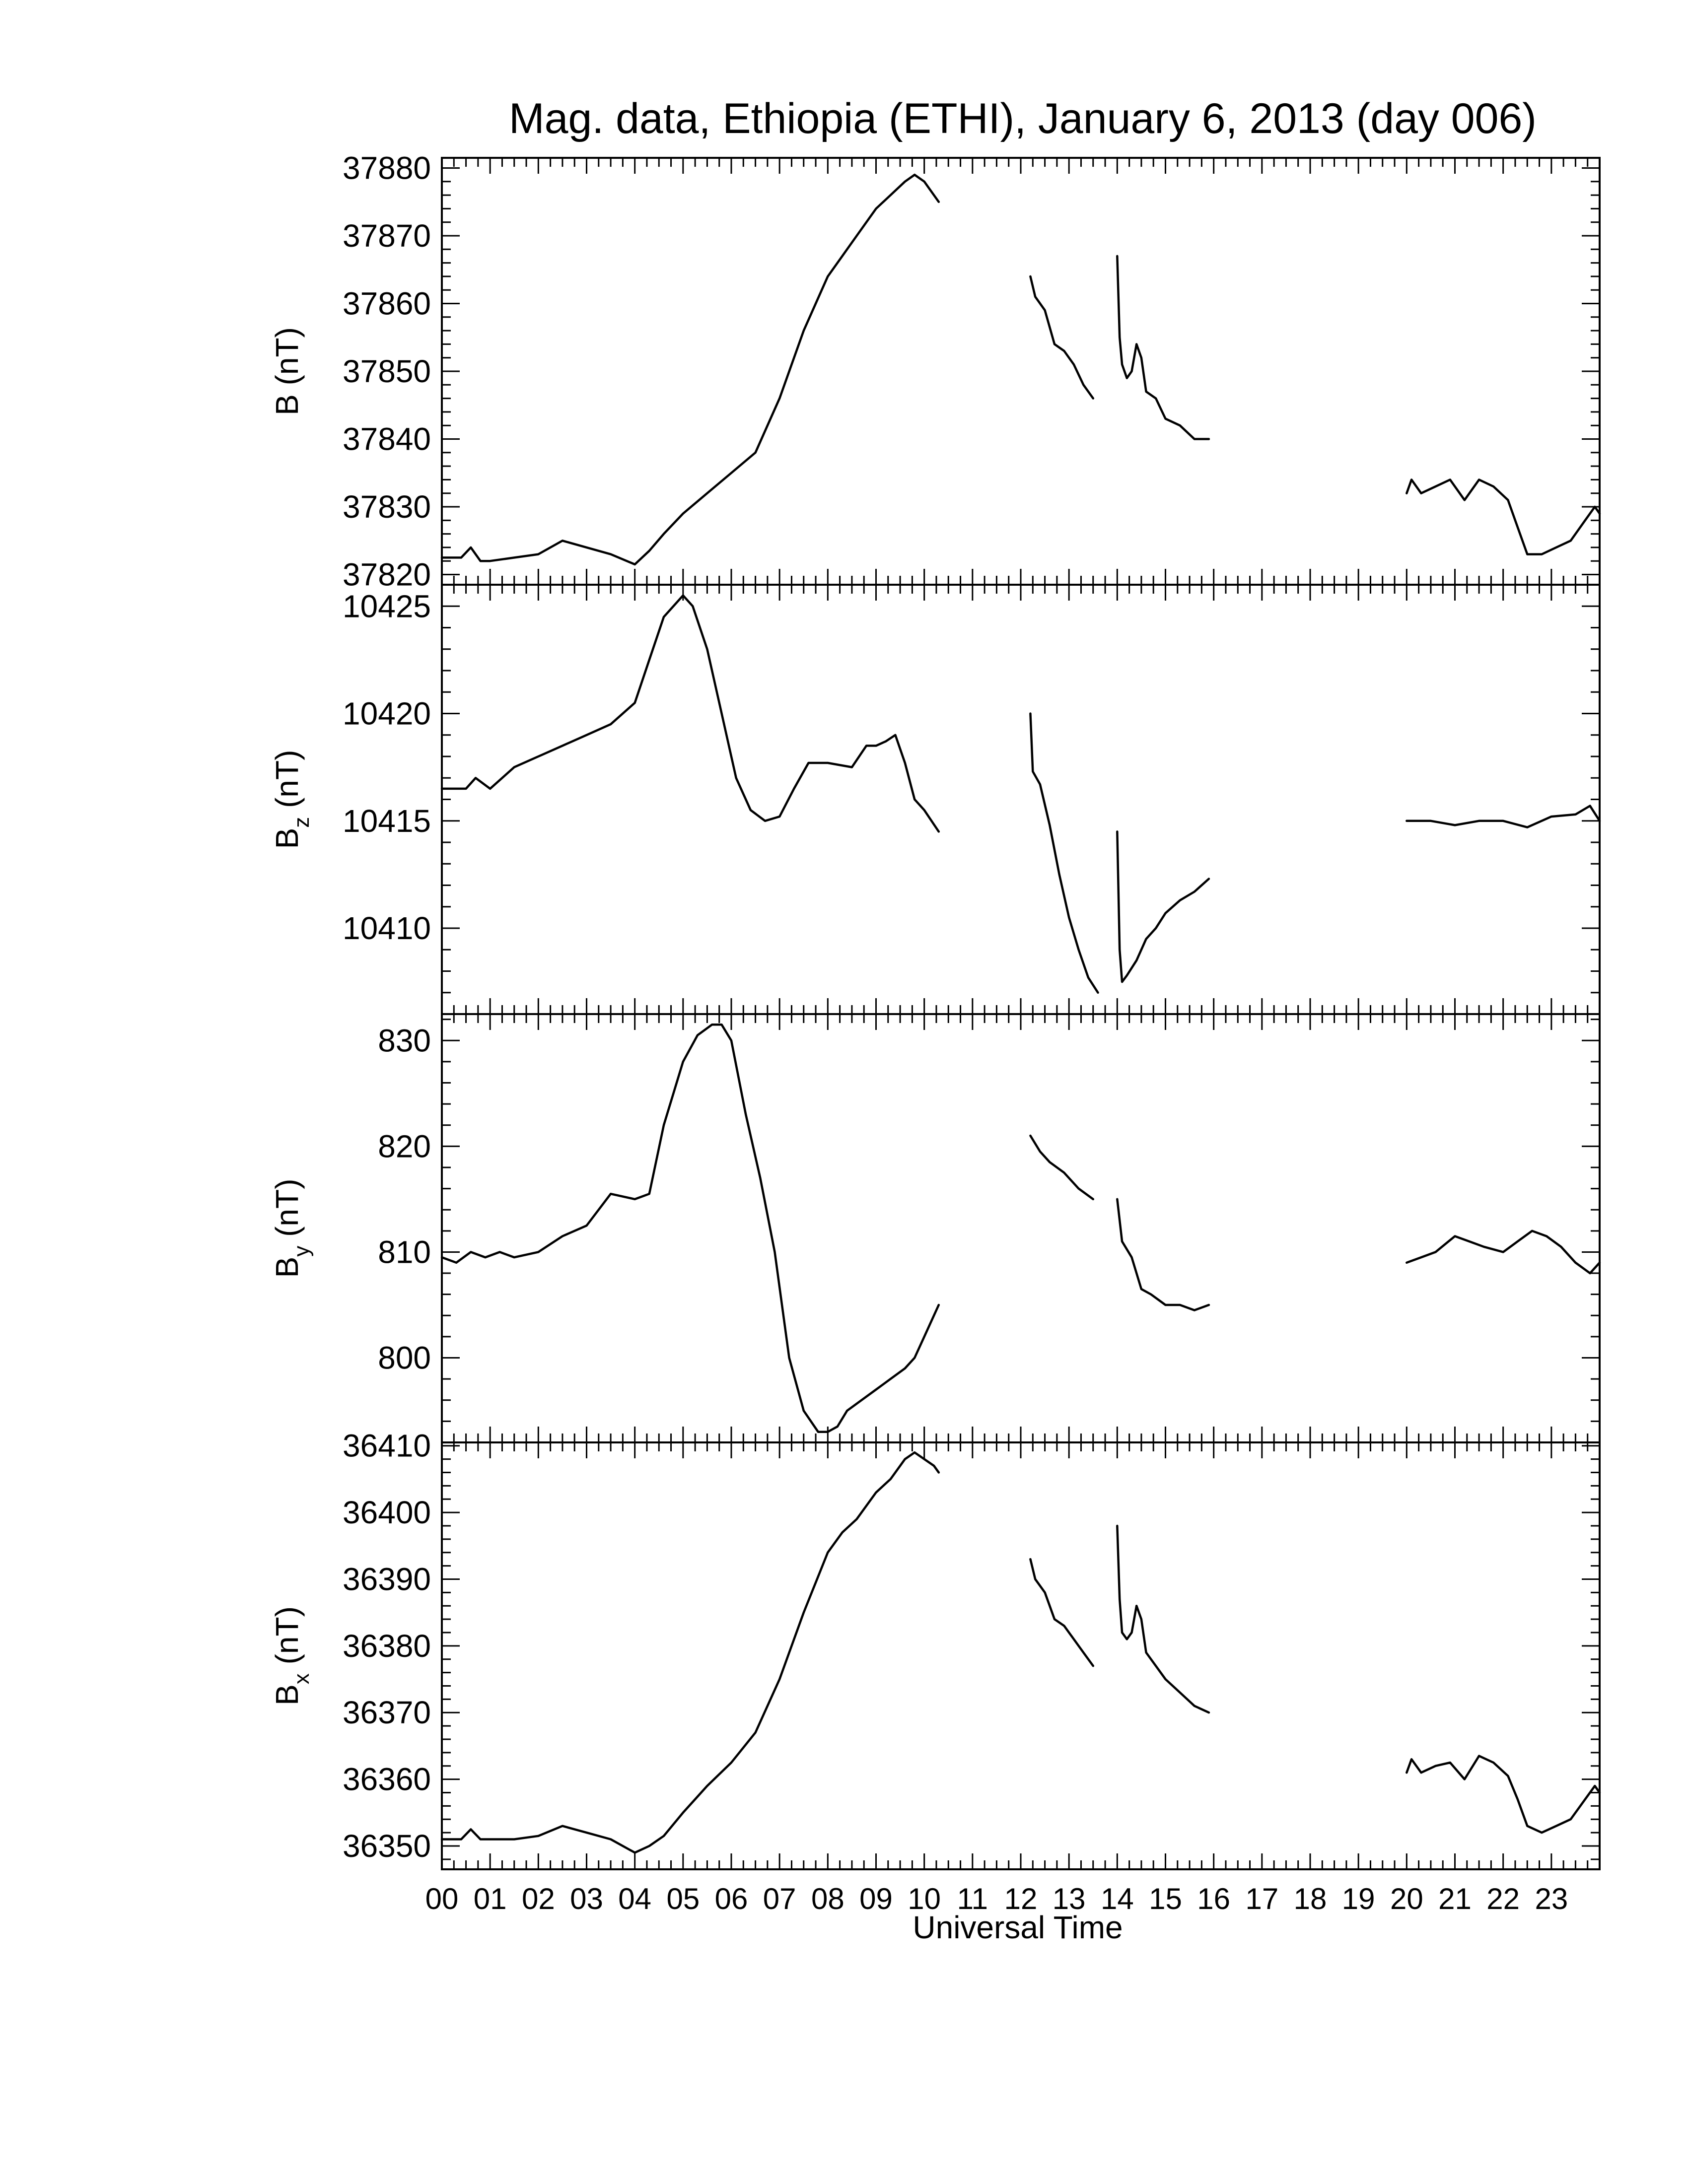 The image size is (1688, 2184). What do you see at coordinates (387, 606) in the screenshot?
I see `y-tick-label: 10425` at bounding box center [387, 606].